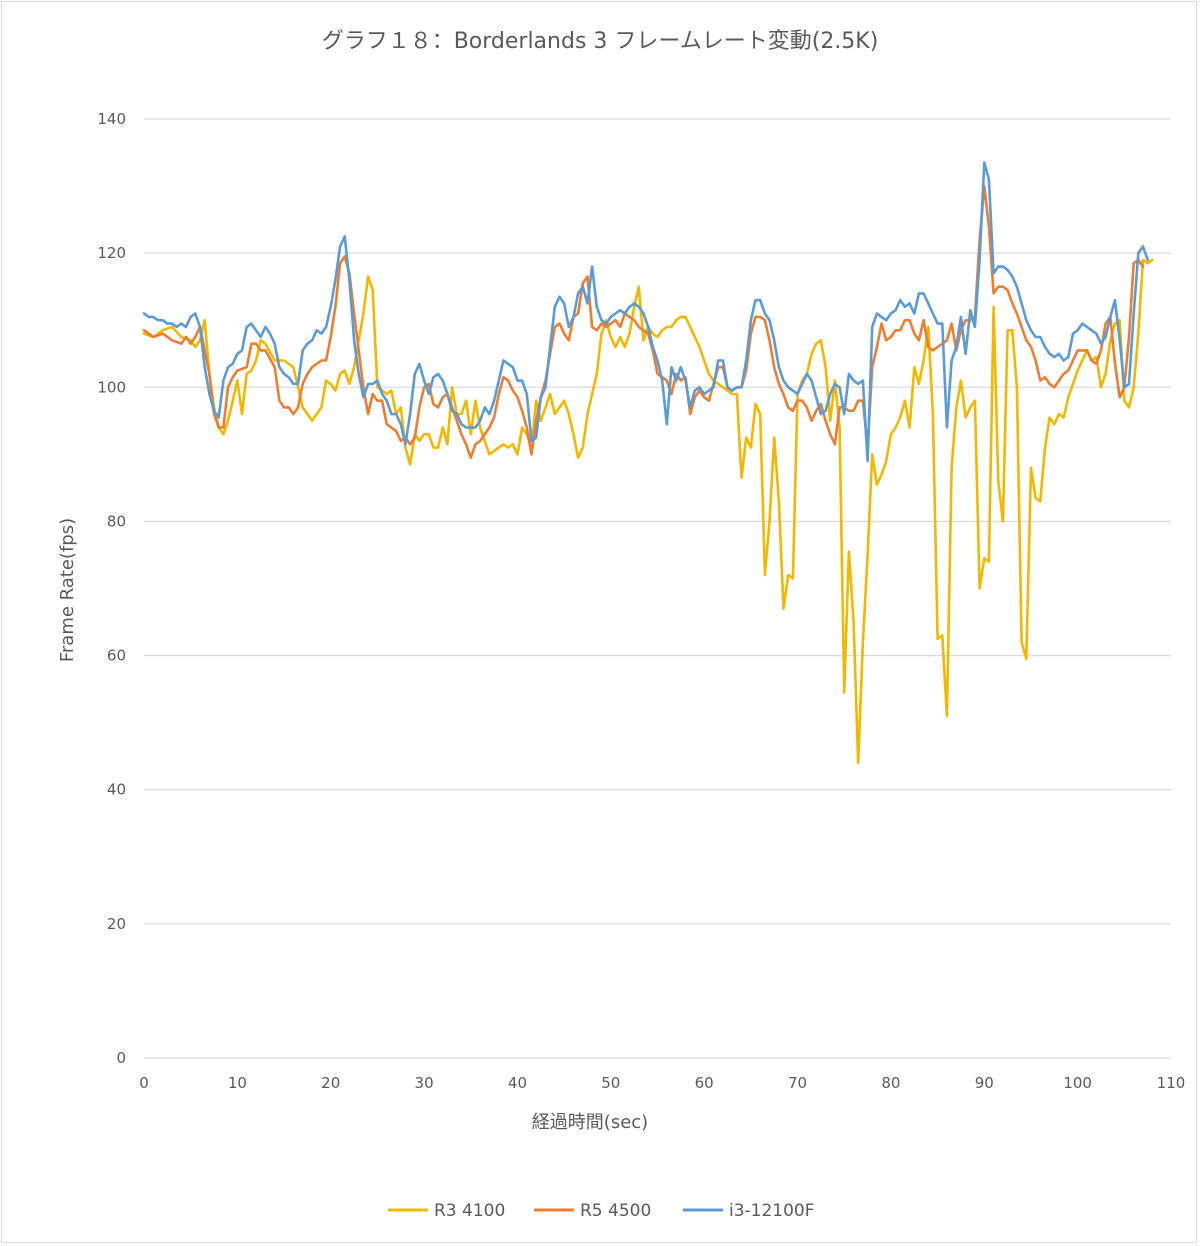 The width and height of the screenshot is (1200, 1246). Describe the element at coordinates (590, 1122) in the screenshot. I see `x-axis-title: 経過時間(sec)` at that location.